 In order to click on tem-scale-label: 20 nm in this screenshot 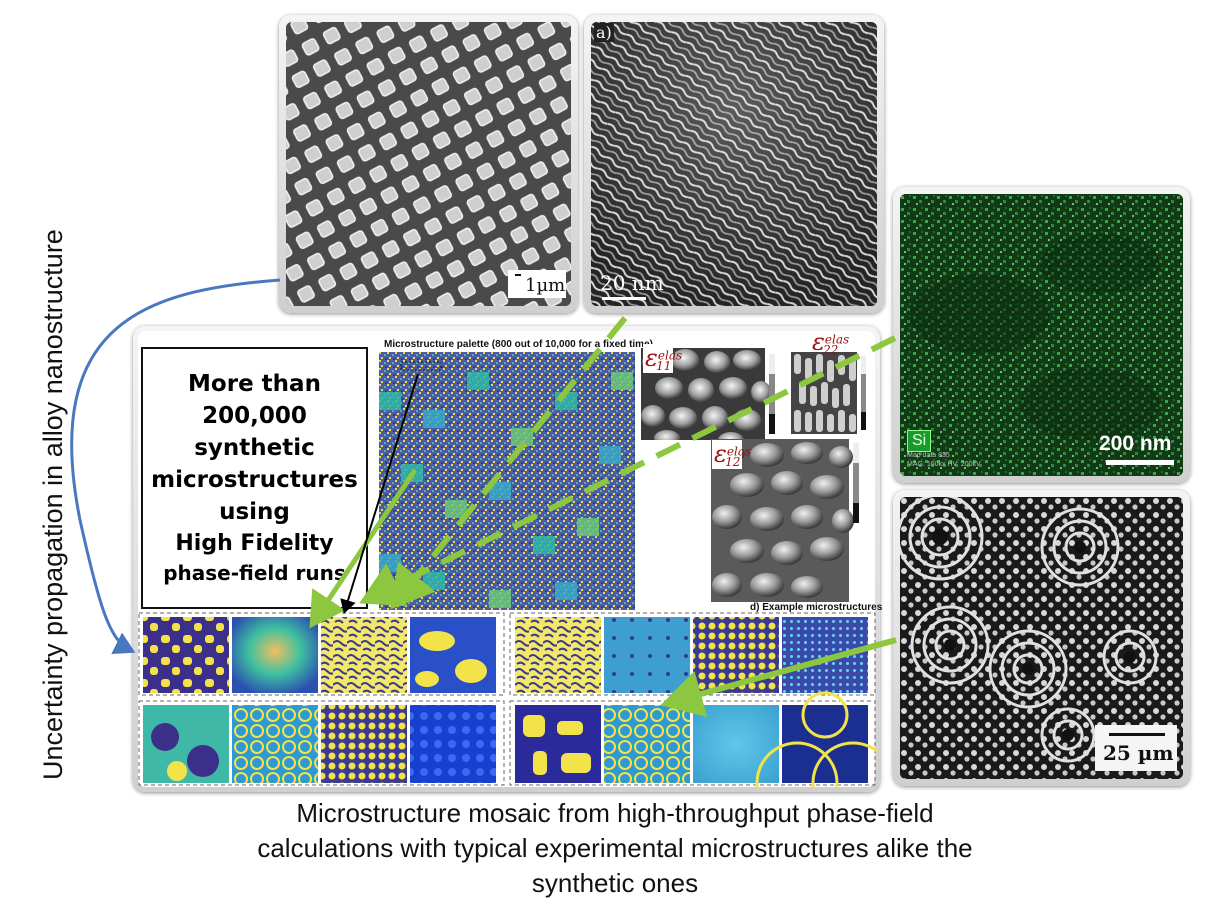, I will do `click(632, 283)`.